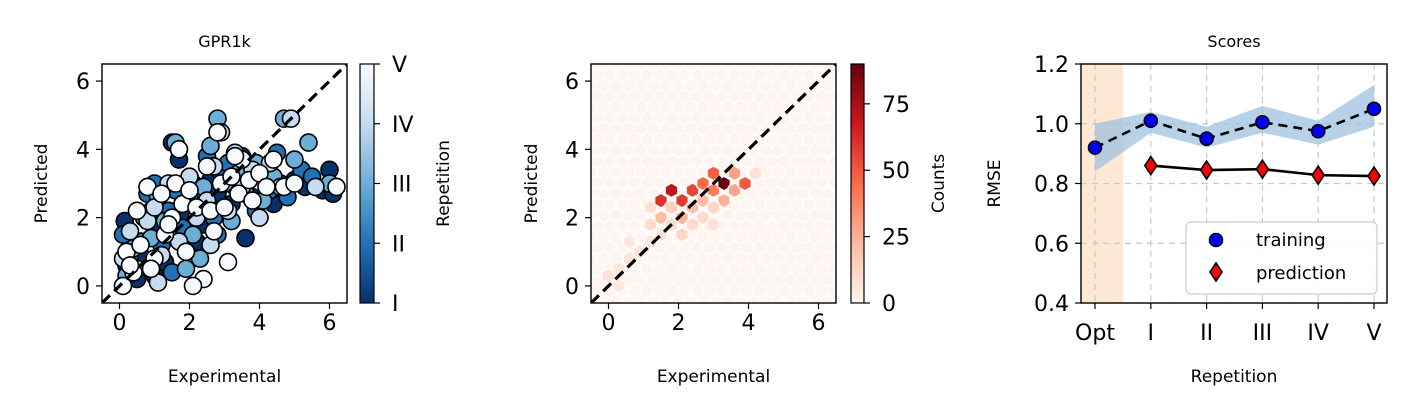 Image resolution: width=1417 pixels, height=417 pixels. What do you see at coordinates (939, 183) in the screenshot?
I see `colorbar-label: Counts` at bounding box center [939, 183].